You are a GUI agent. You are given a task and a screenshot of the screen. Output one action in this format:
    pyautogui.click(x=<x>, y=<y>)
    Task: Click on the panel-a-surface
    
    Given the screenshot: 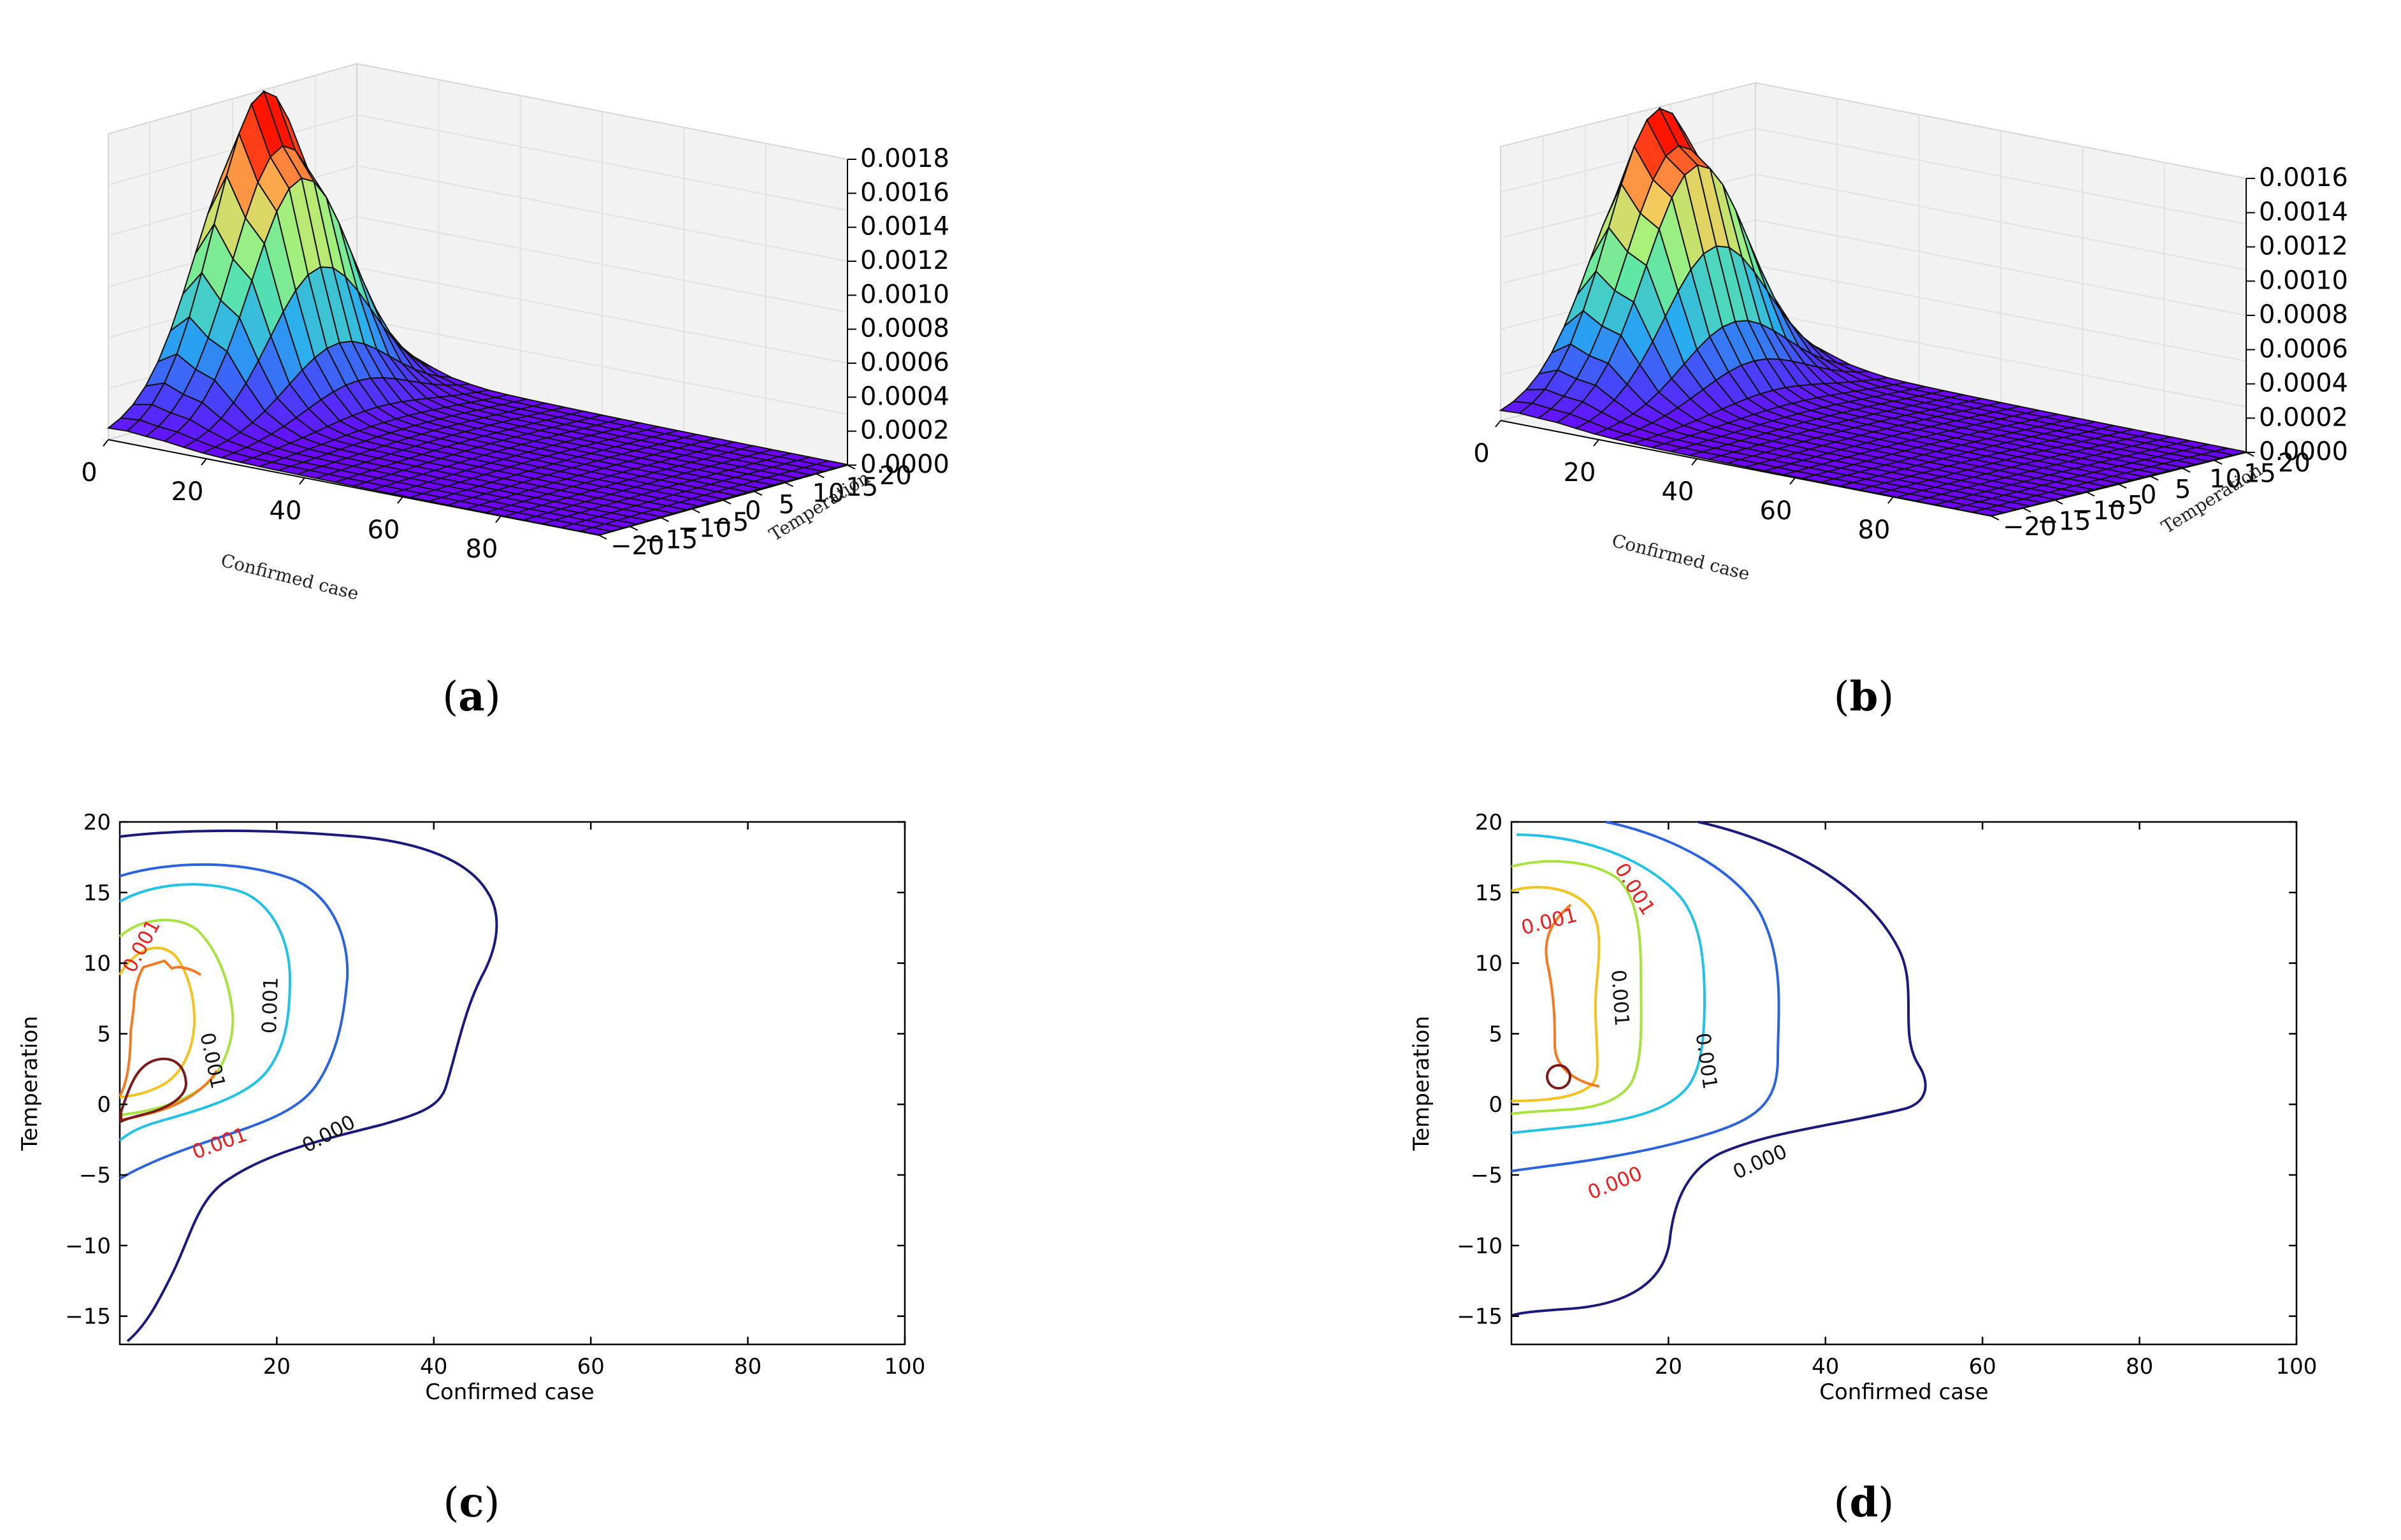 What is the action you would take?
    pyautogui.click(x=477, y=313)
    